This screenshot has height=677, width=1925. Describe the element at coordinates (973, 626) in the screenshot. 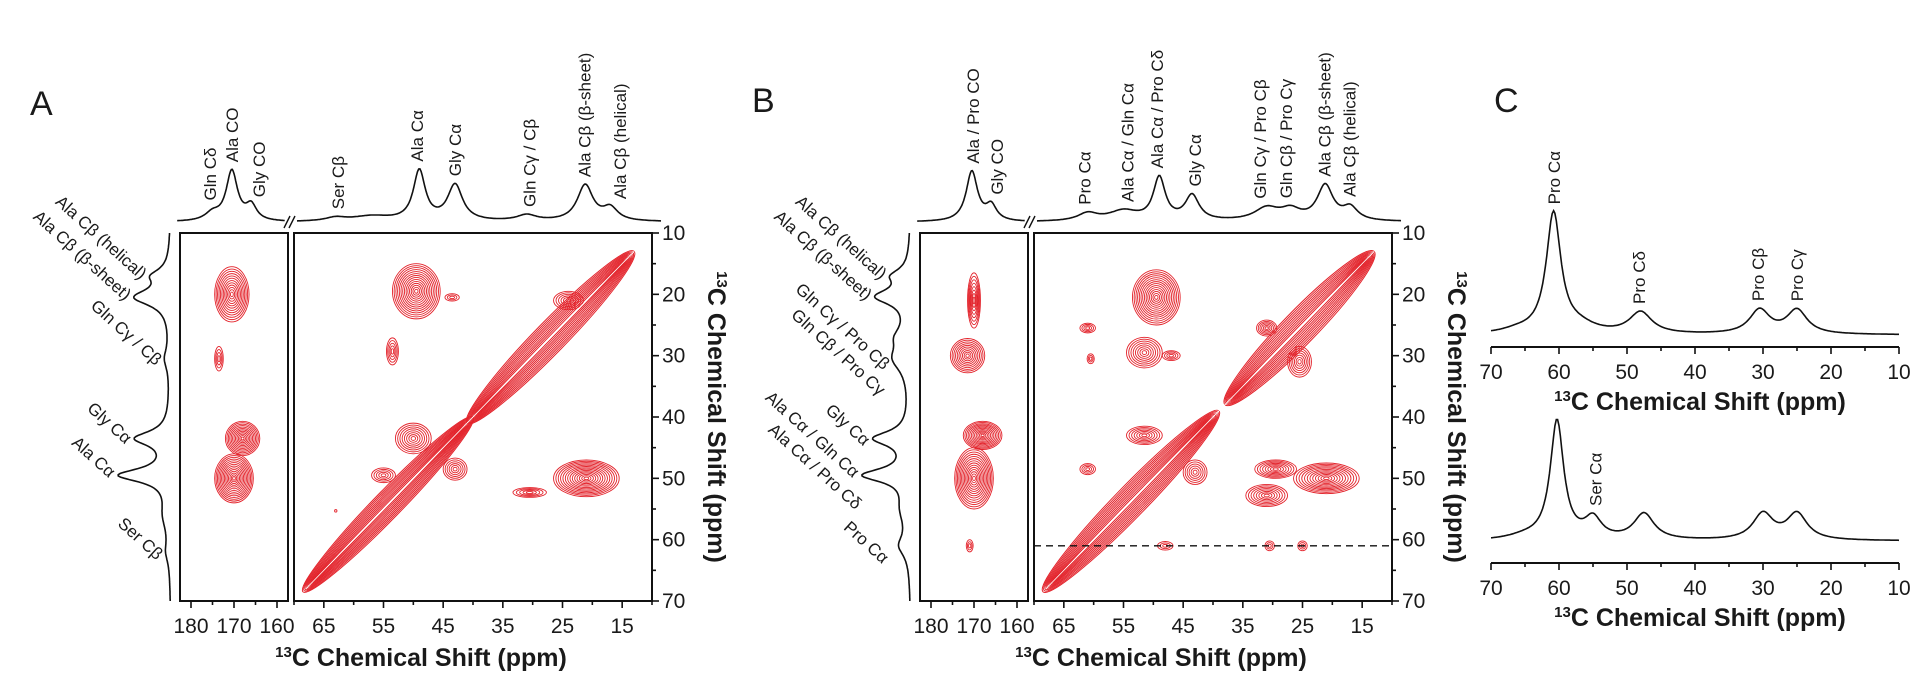

I see `x-tick-label: 170` at that location.